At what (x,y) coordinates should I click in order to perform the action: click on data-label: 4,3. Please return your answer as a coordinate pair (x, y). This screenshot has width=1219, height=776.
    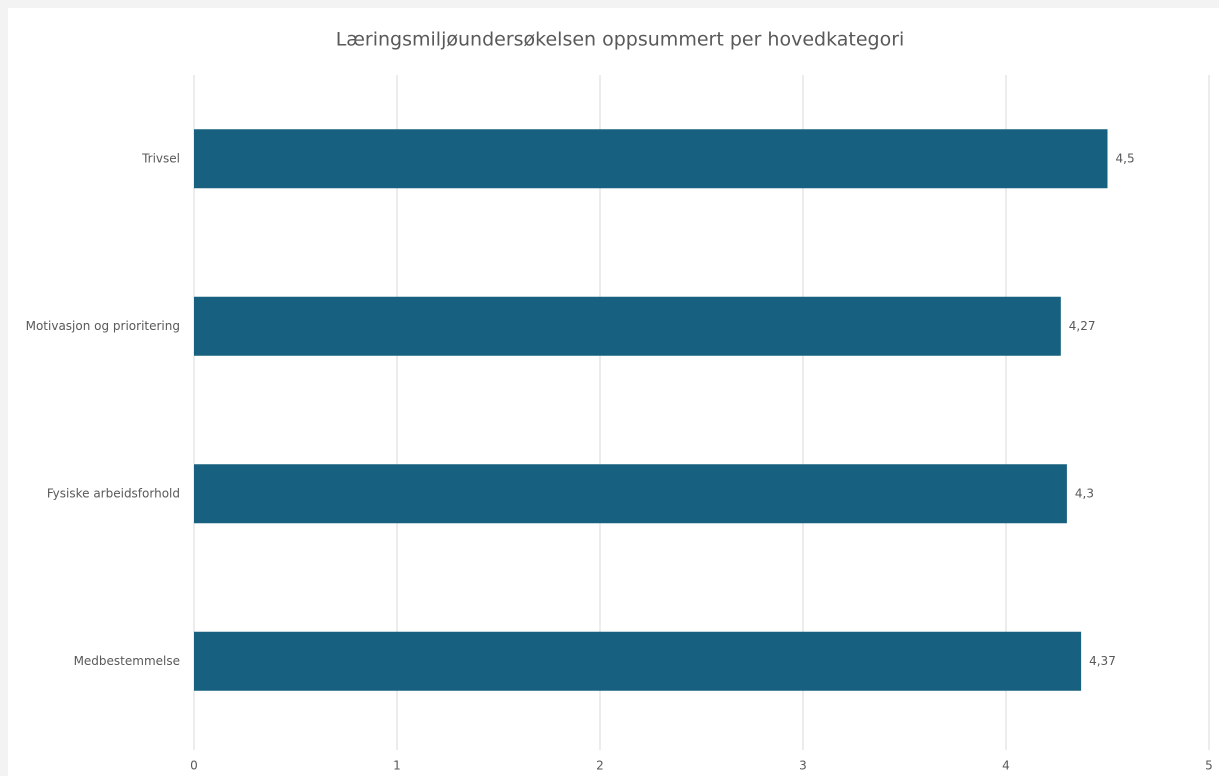
    Looking at the image, I should click on (1084, 493).